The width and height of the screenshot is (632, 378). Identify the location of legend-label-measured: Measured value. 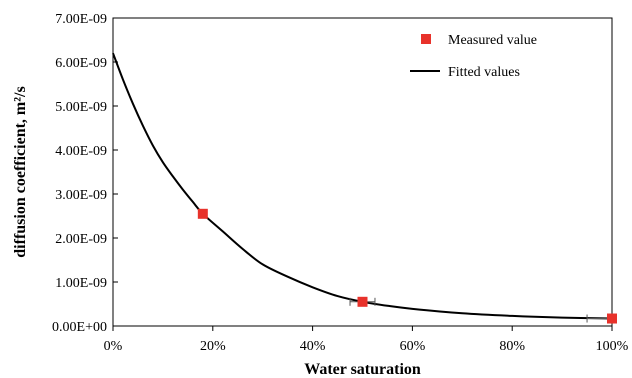
(492, 40).